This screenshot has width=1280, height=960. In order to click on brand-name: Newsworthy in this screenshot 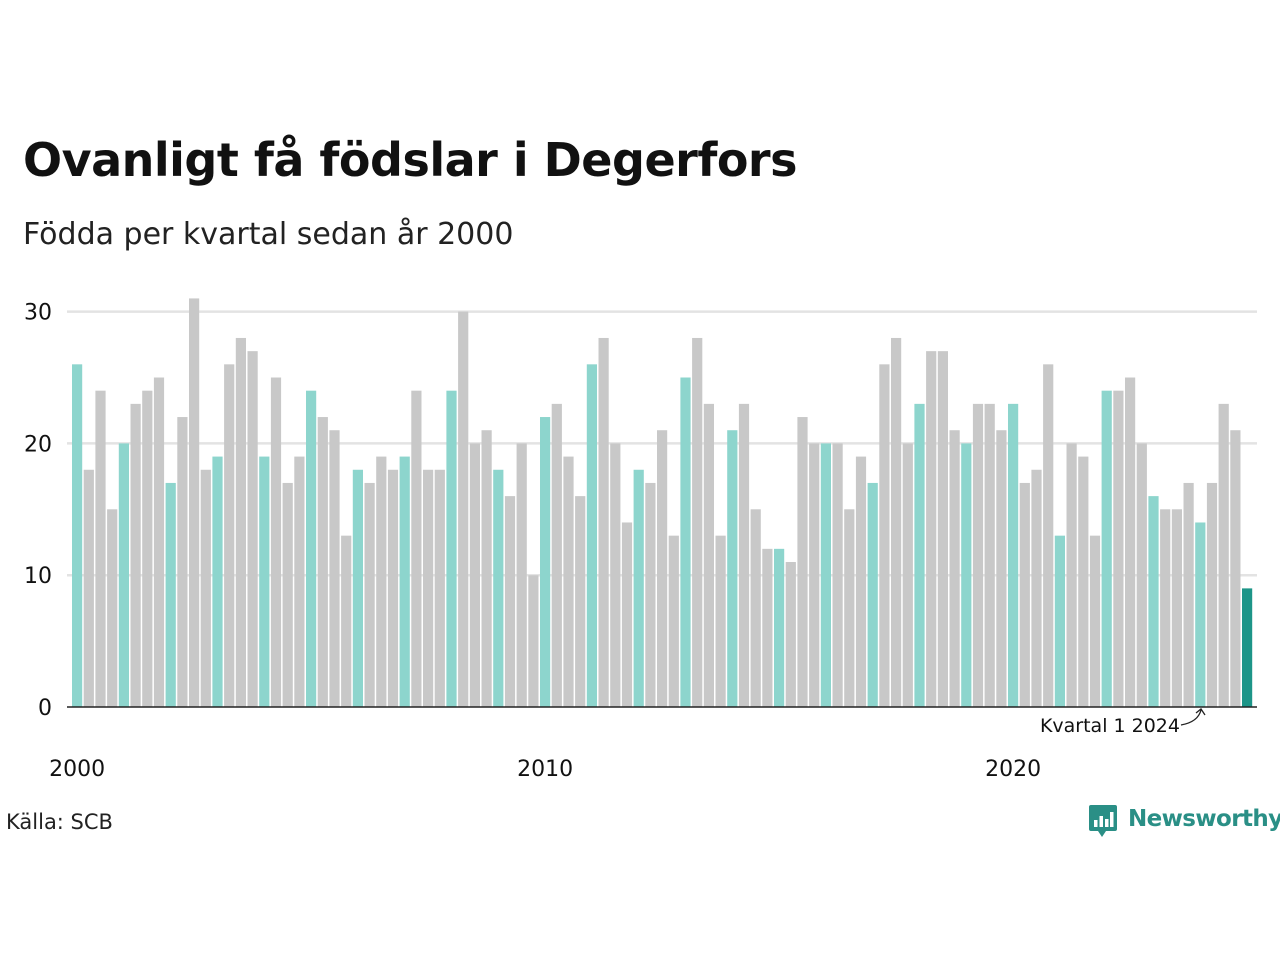, I will do `click(1204, 819)`.